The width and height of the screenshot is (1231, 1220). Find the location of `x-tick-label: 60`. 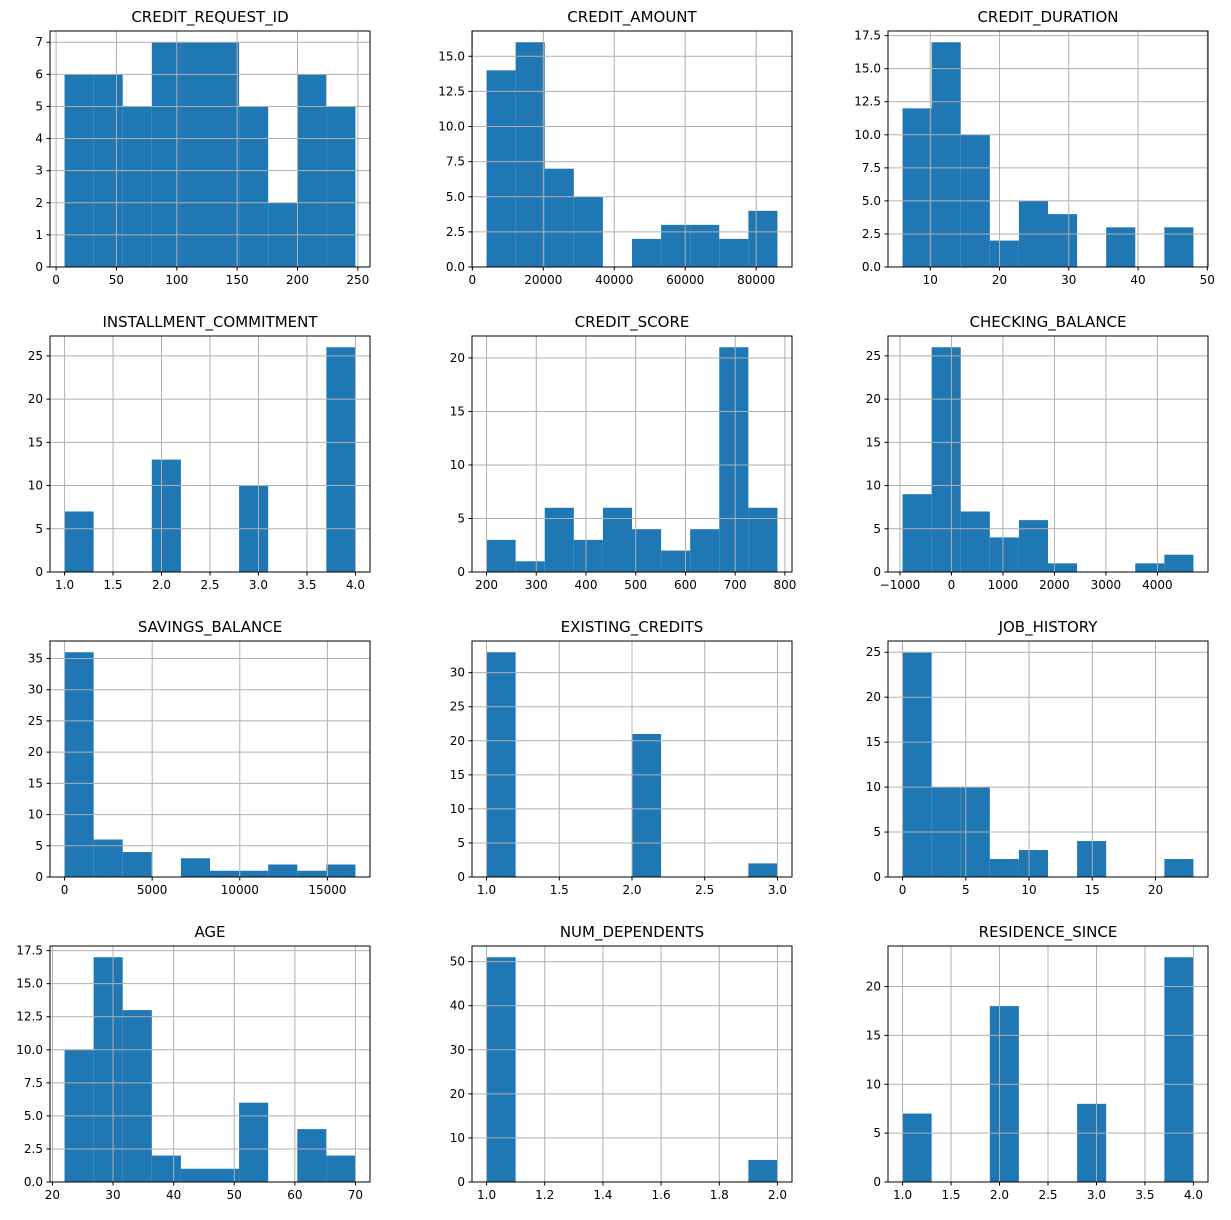

x-tick-label: 60 is located at coordinates (294, 1195).